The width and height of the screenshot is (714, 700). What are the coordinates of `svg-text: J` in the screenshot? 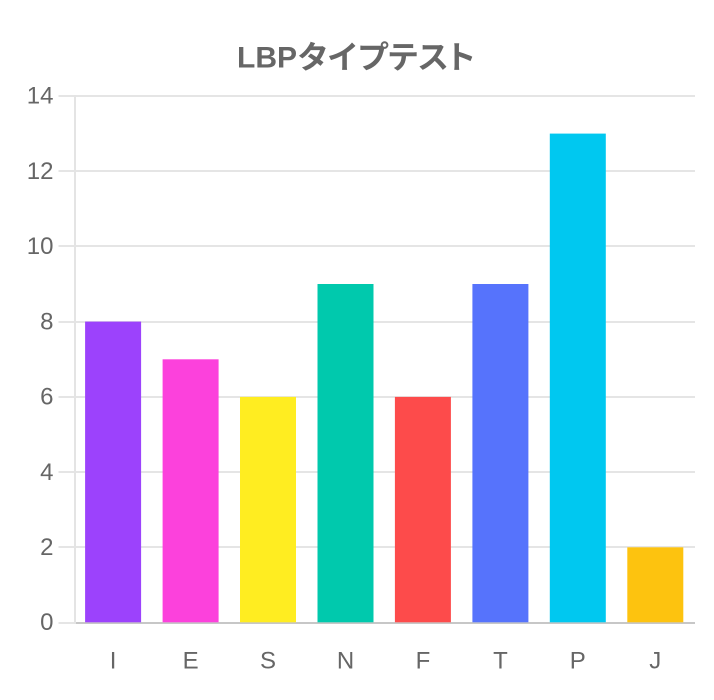 It's located at (655, 660).